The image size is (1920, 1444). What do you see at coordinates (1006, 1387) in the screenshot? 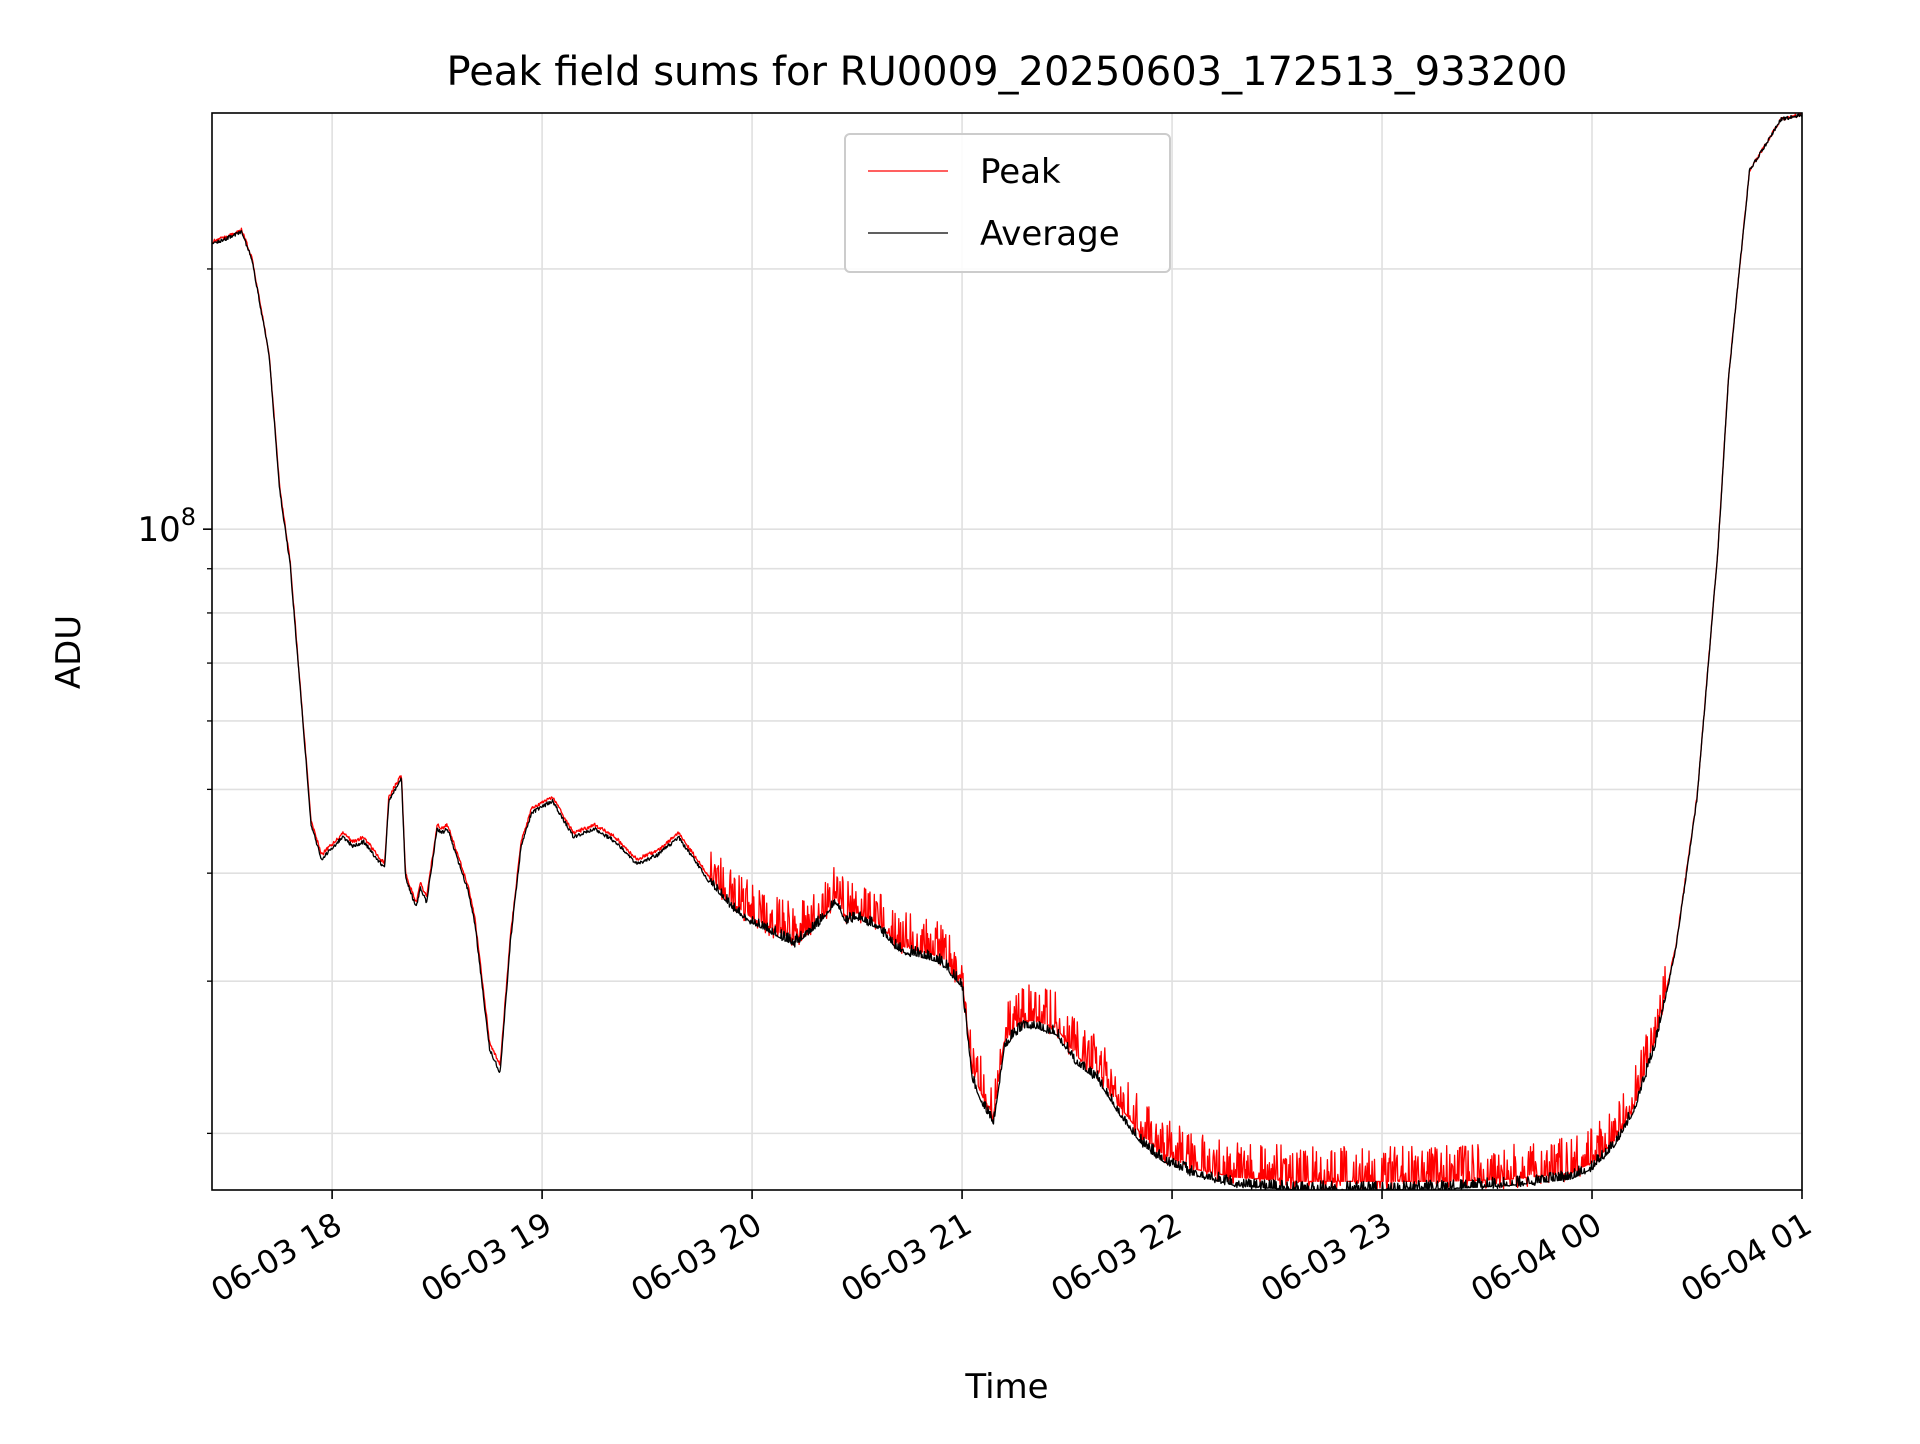
I see `x-axis-label: Time` at bounding box center [1006, 1387].